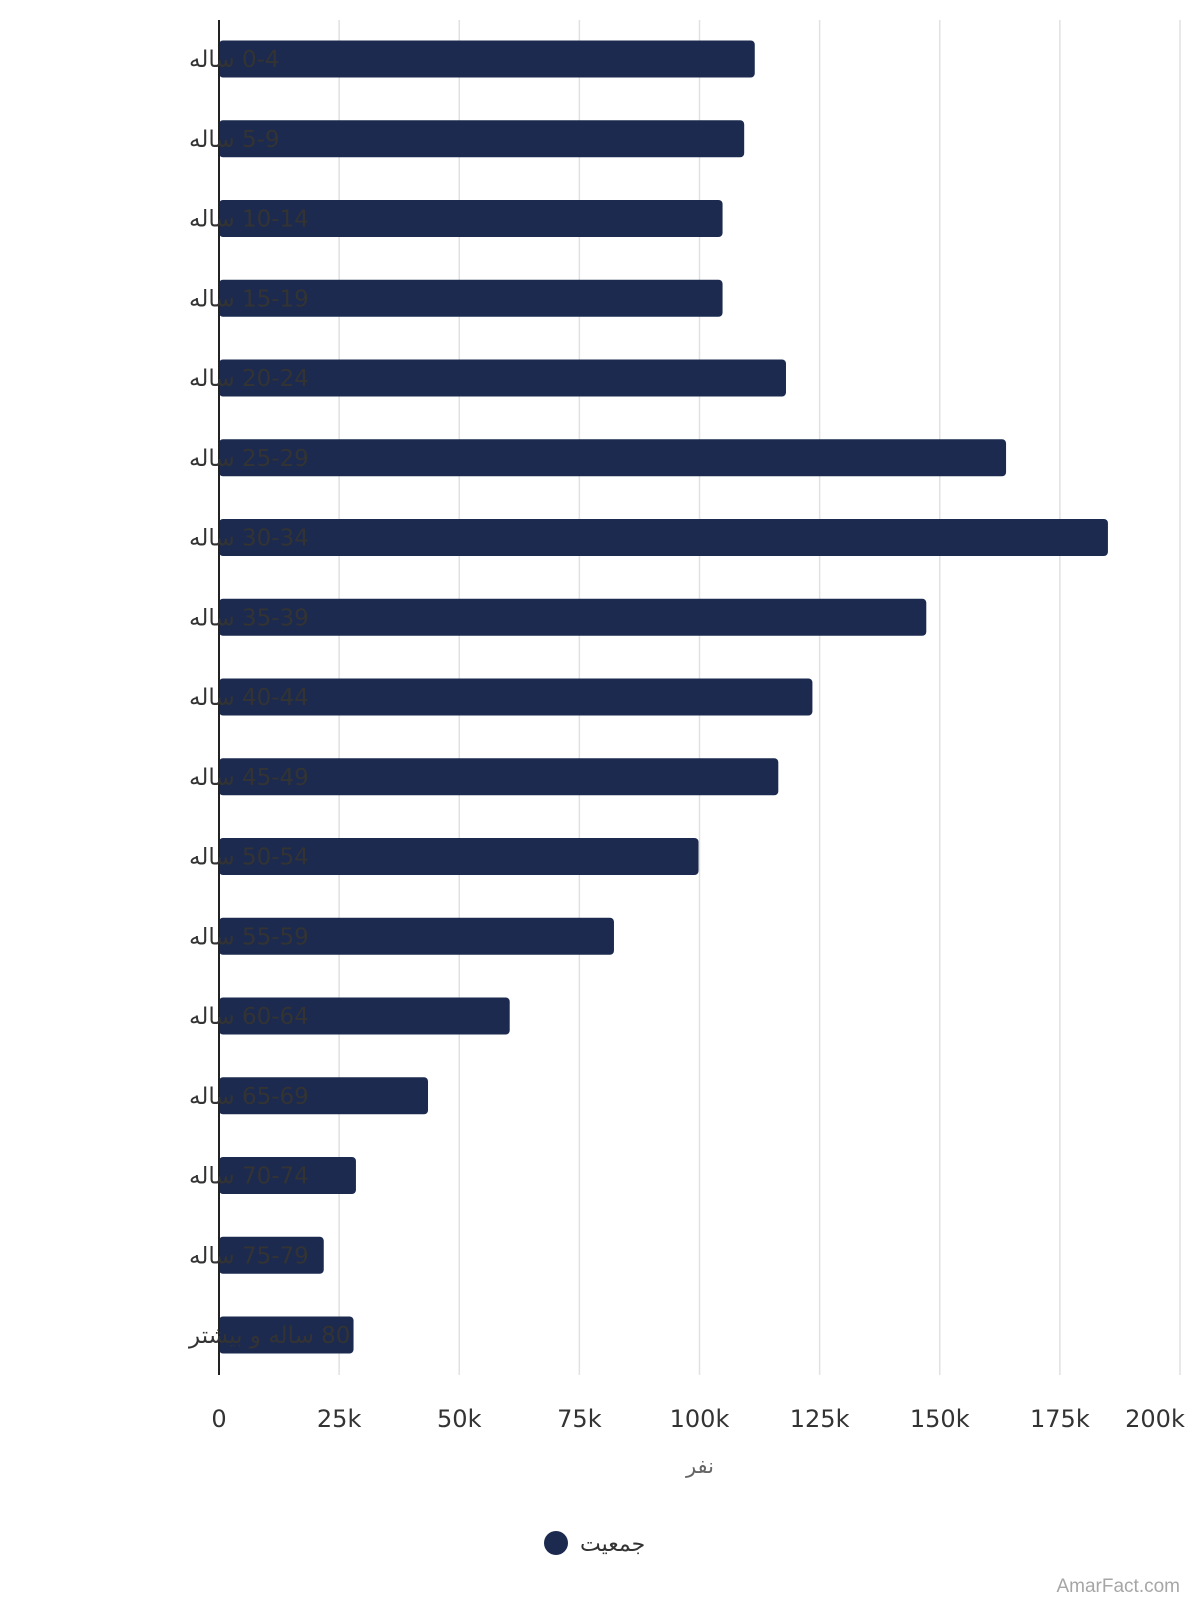 The height and width of the screenshot is (1600, 1200). I want to click on watermark: AmarFact.com, so click(1118, 1586).